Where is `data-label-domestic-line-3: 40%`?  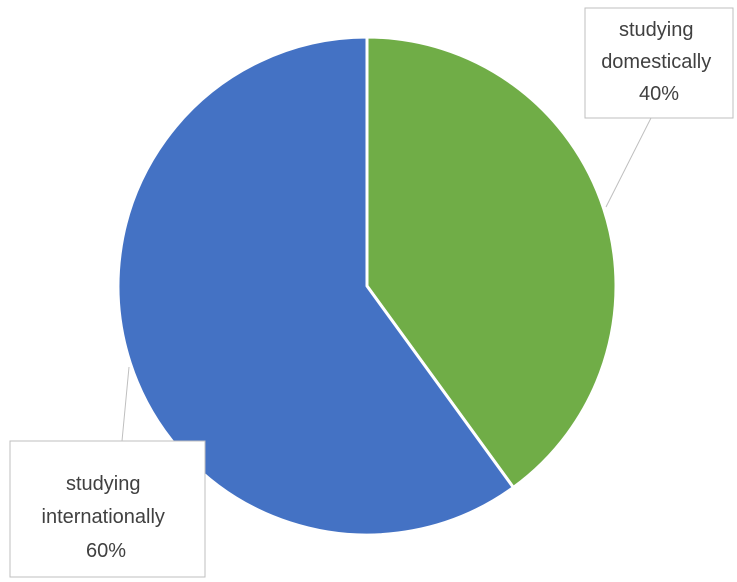 data-label-domestic-line-3: 40% is located at coordinates (659, 94).